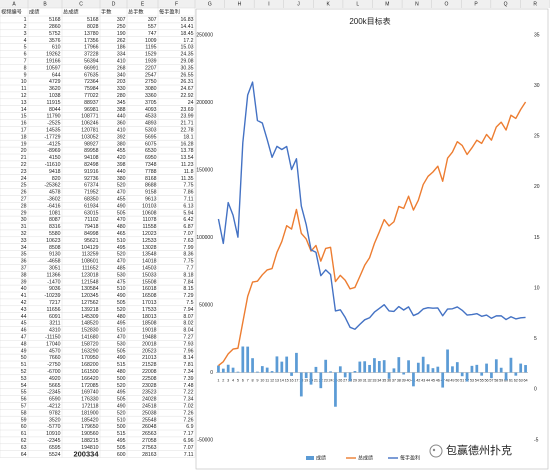 The width and height of the screenshot is (550, 471). I want to click on cell: 18.45, so click(187, 34).